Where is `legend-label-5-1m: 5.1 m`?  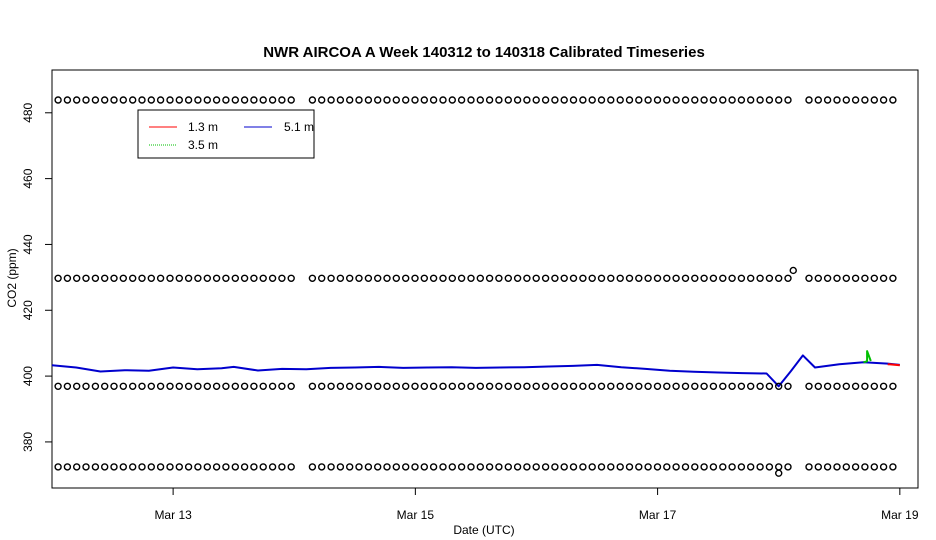
legend-label-5-1m: 5.1 m is located at coordinates (299, 127).